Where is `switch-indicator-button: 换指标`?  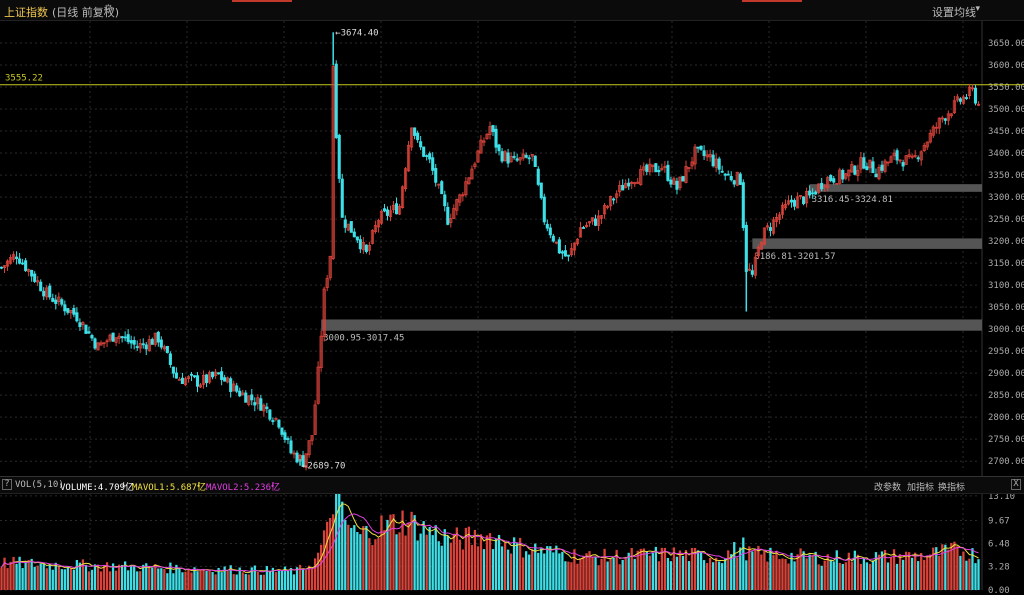 switch-indicator-button: 换指标 is located at coordinates (952, 488).